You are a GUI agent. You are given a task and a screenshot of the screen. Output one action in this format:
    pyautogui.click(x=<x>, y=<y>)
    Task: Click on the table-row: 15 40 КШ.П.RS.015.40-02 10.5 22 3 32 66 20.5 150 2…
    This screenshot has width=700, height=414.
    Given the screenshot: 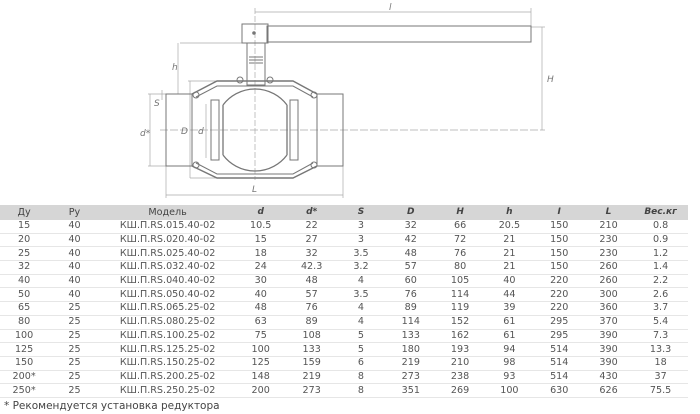 What is the action you would take?
    pyautogui.click(x=344, y=227)
    